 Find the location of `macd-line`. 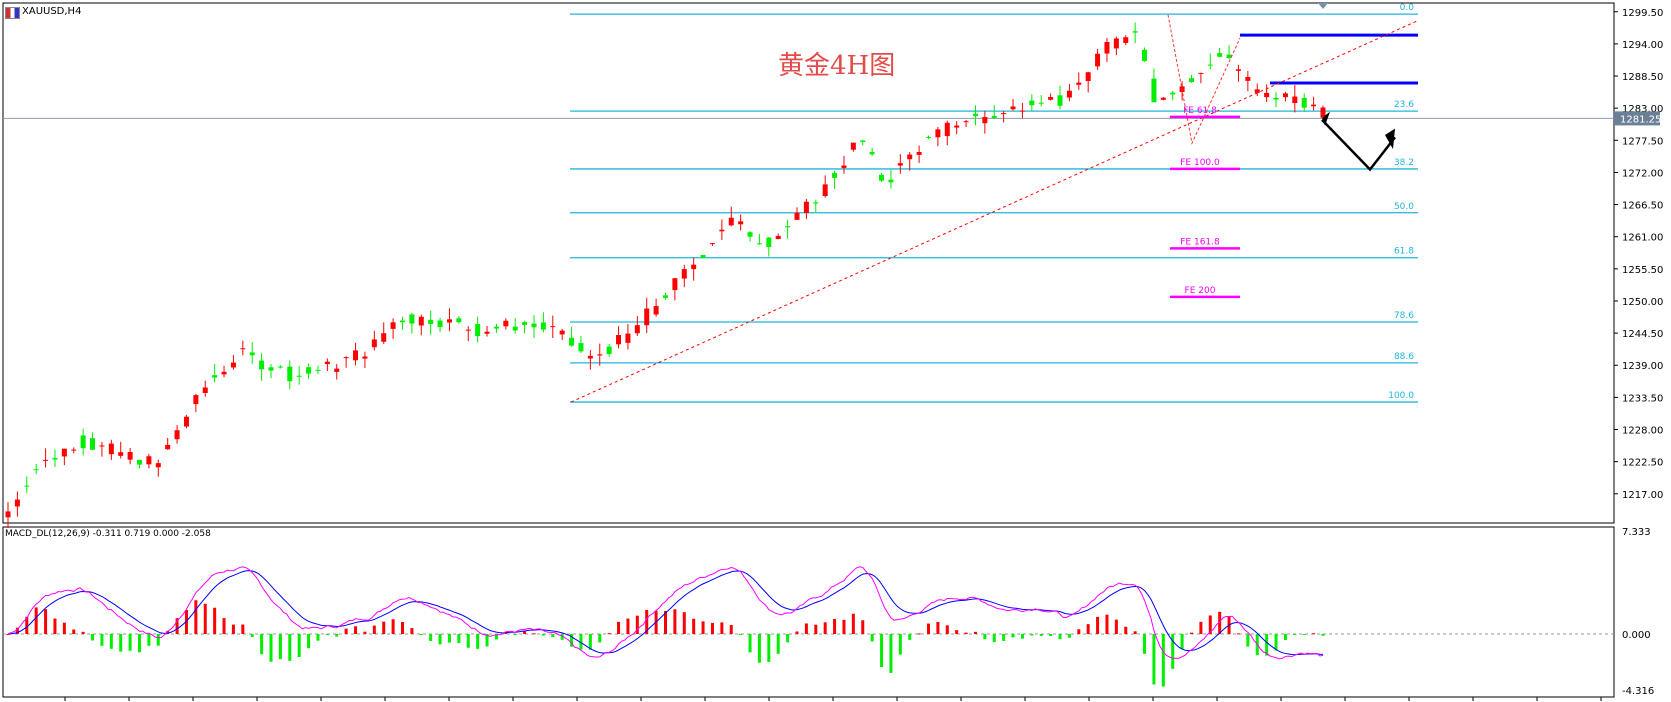

macd-line is located at coordinates (665, 613).